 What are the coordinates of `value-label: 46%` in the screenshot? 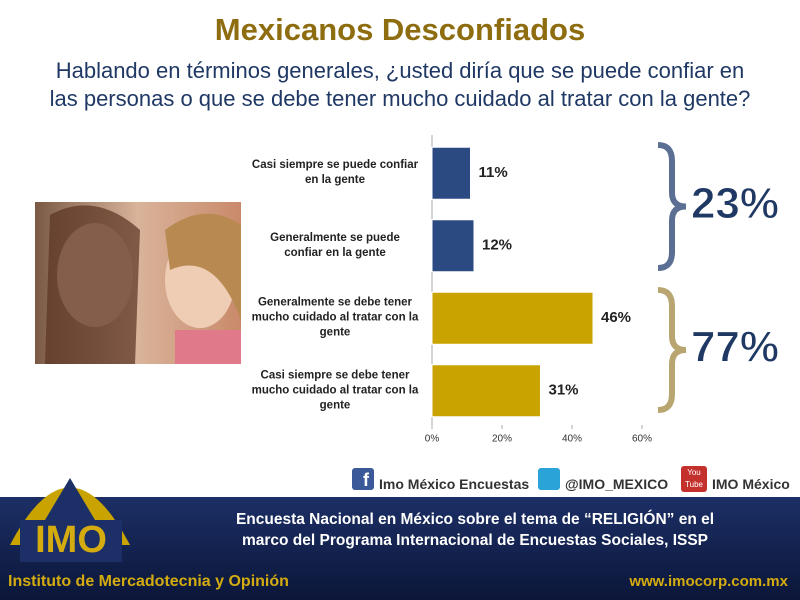 It's located at (616, 317).